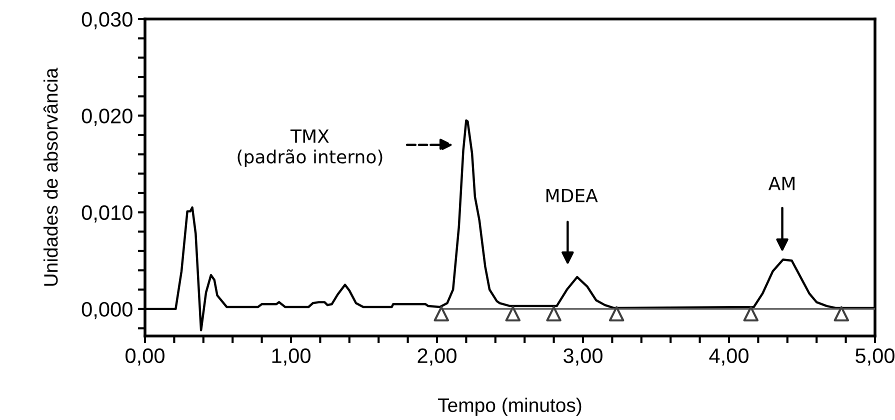 This screenshot has height=420, width=895. Describe the element at coordinates (437, 357) in the screenshot. I see `x-tick-label: 2,00` at that location.